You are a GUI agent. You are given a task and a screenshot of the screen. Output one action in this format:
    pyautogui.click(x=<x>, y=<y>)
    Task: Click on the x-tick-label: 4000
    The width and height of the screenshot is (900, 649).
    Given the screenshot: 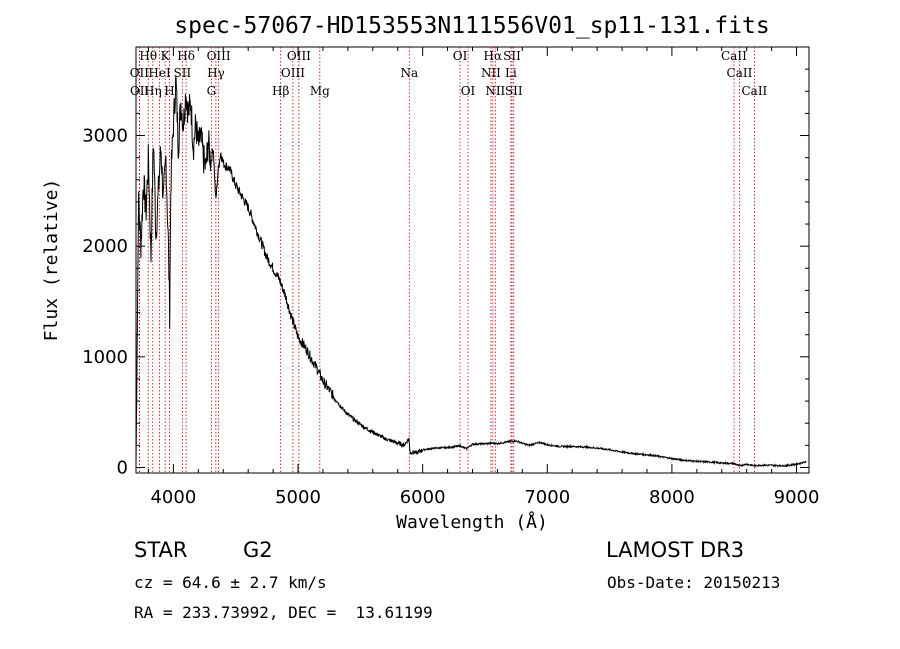 What is the action you would take?
    pyautogui.click(x=173, y=497)
    